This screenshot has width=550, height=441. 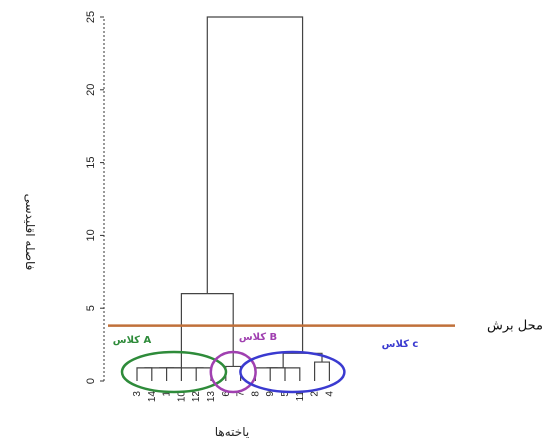 What do you see at coordinates (137, 394) in the screenshot?
I see `leaf-label-3: 3` at bounding box center [137, 394].